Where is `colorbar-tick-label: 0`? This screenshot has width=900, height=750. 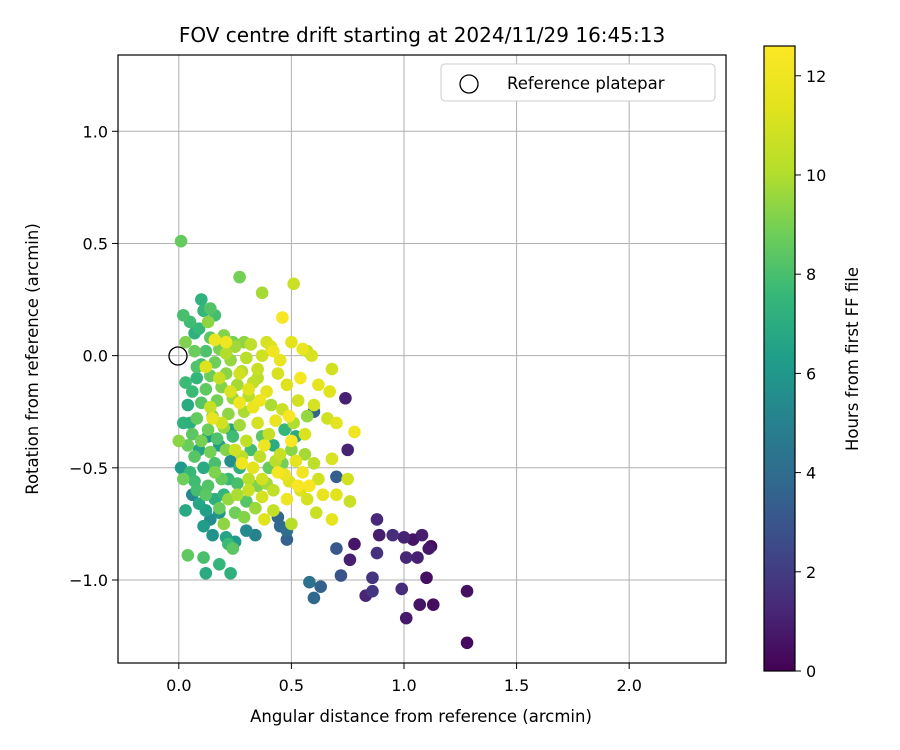 colorbar-tick-label: 0 is located at coordinates (811, 671).